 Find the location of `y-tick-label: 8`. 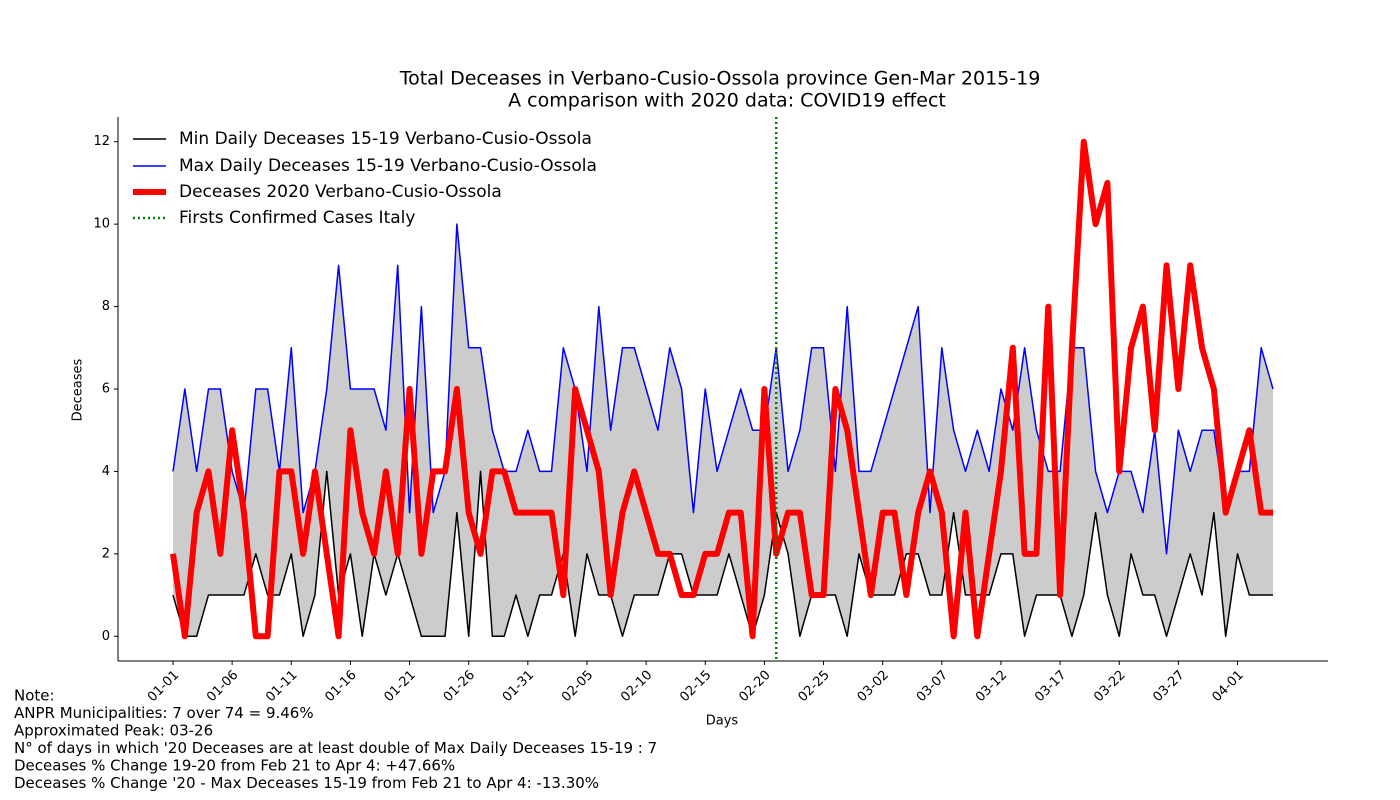

y-tick-label: 8 is located at coordinates (106, 306).